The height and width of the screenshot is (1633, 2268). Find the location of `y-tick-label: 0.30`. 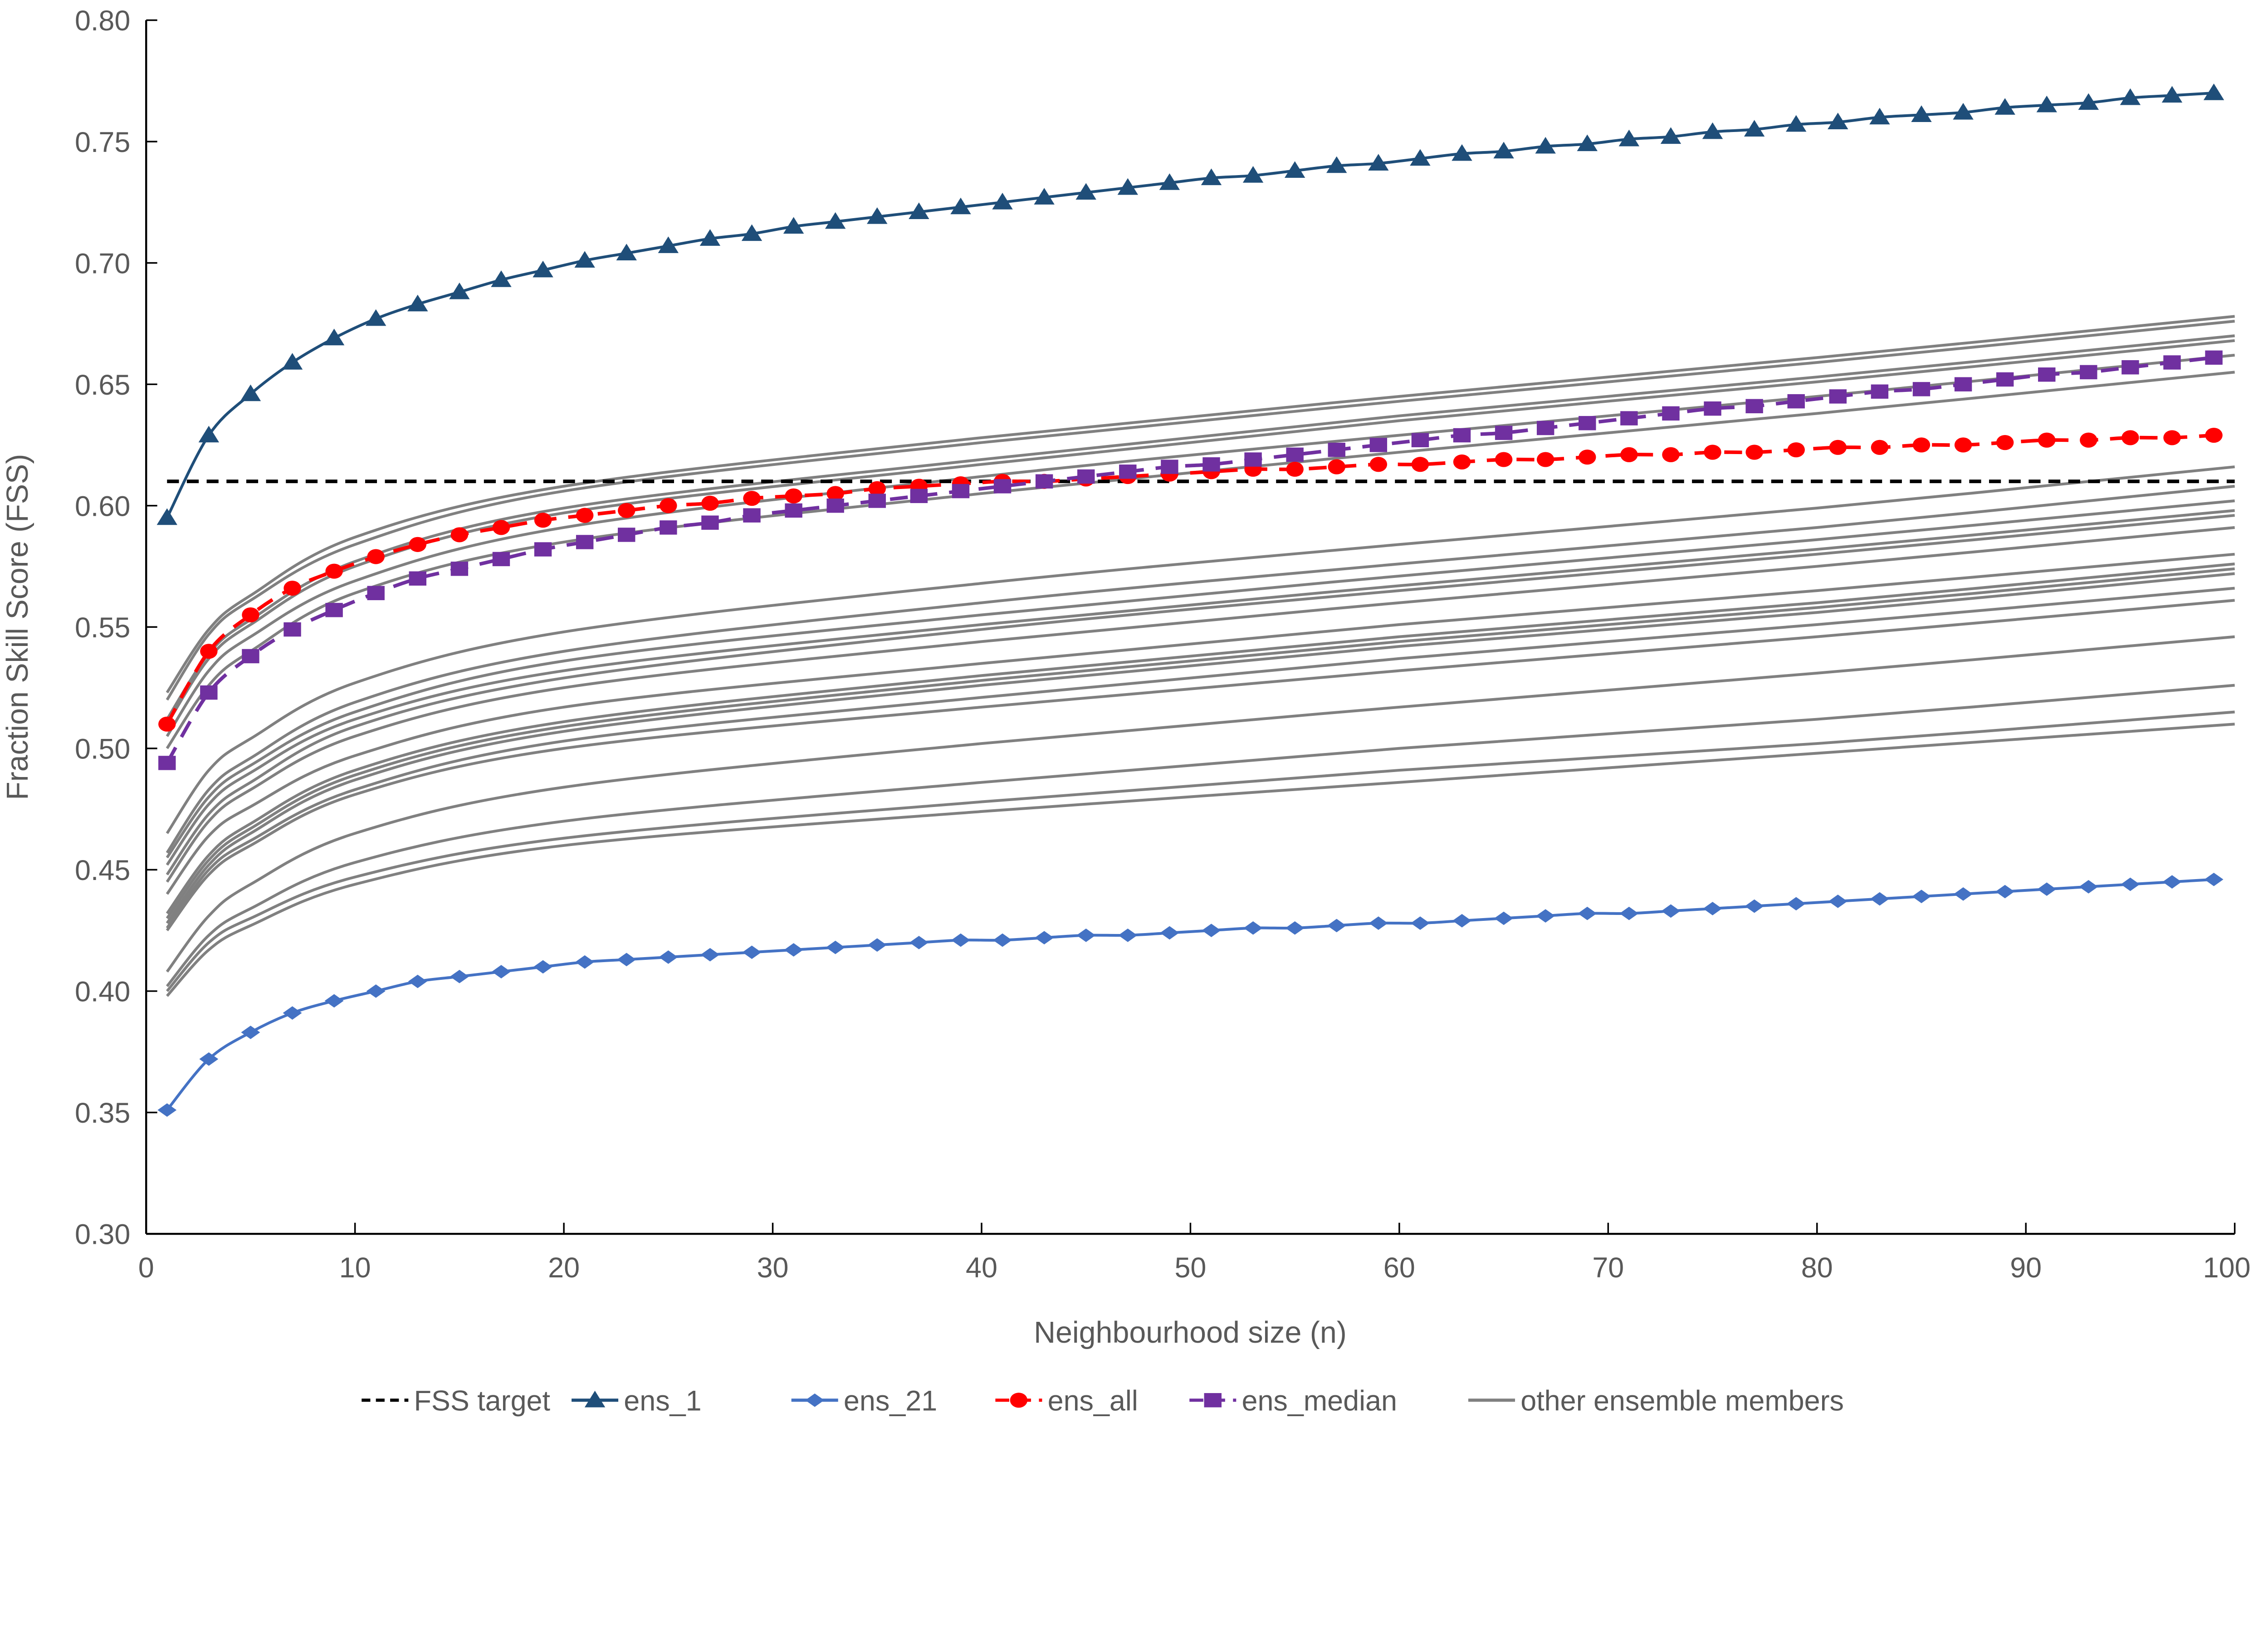

y-tick-label: 0.30 is located at coordinates (103, 1235).